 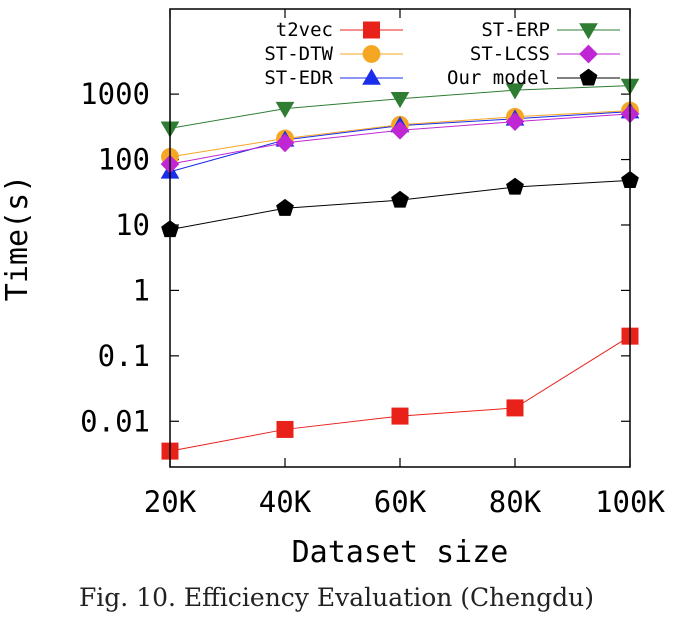 I want to click on legend-label-st-dtw: ST-DTW, so click(x=298, y=54).